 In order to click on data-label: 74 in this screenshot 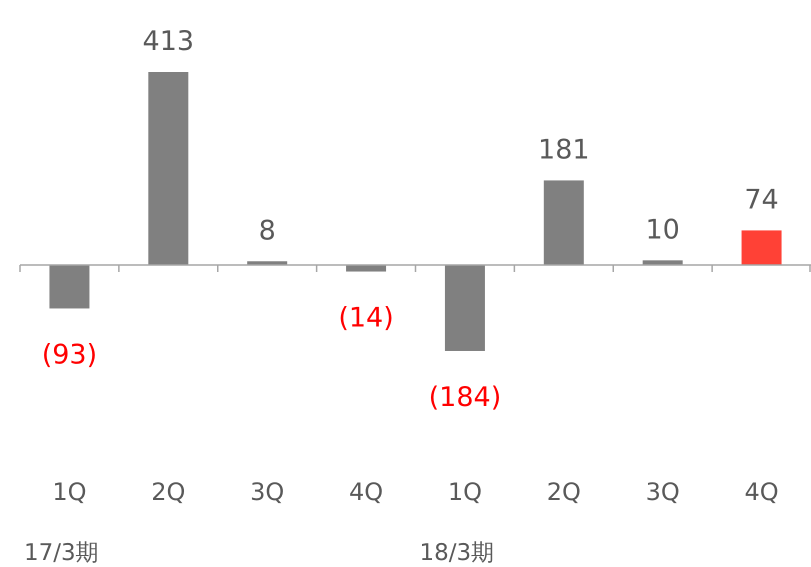, I will do `click(761, 200)`.